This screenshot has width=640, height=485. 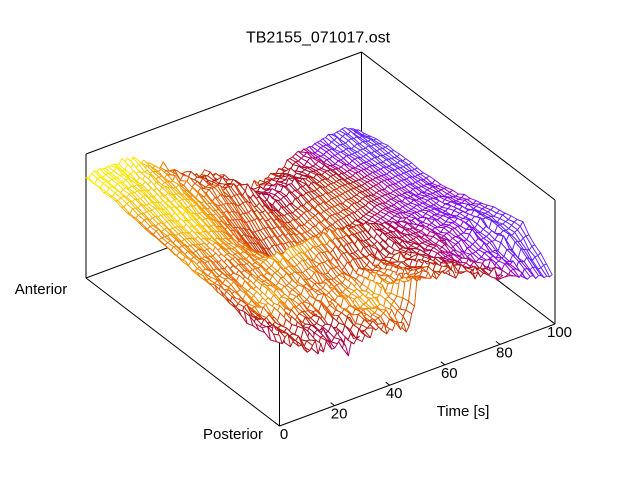 What do you see at coordinates (41, 289) in the screenshot?
I see `svg-text: Anterior` at bounding box center [41, 289].